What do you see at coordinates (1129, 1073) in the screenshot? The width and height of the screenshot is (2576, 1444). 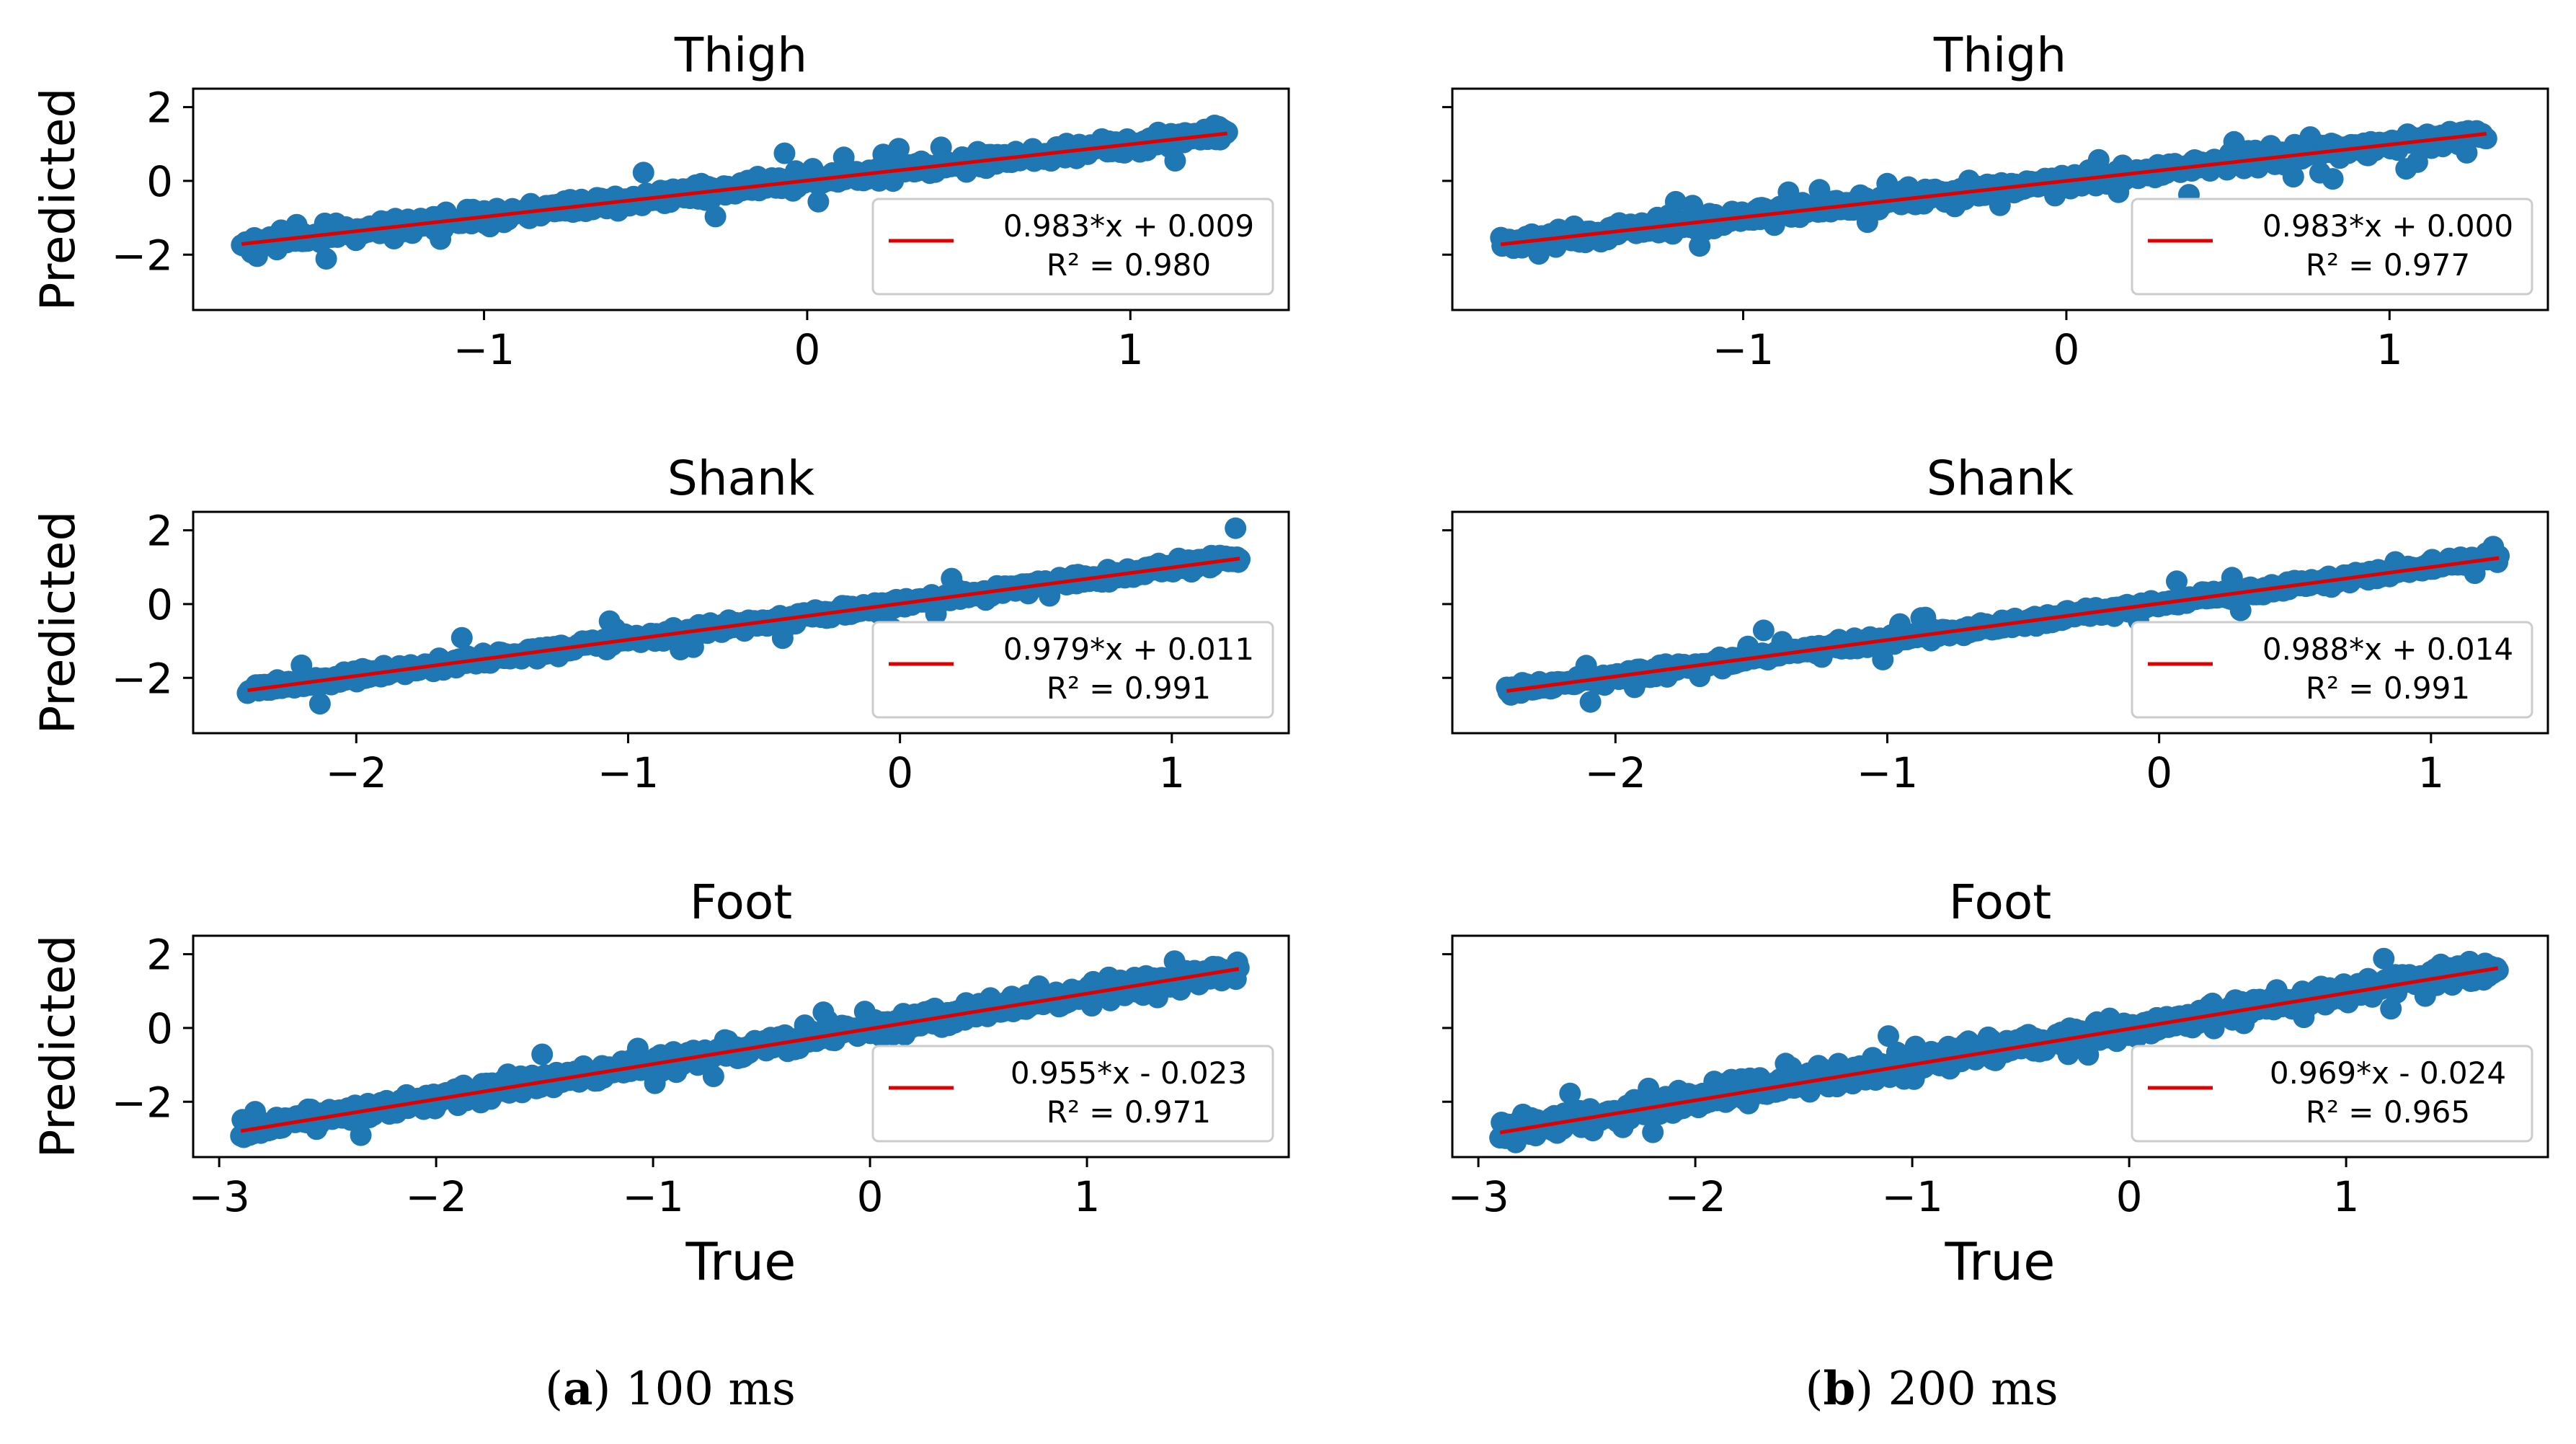 I see `legend-equation: 0.955*x - 0.023` at bounding box center [1129, 1073].